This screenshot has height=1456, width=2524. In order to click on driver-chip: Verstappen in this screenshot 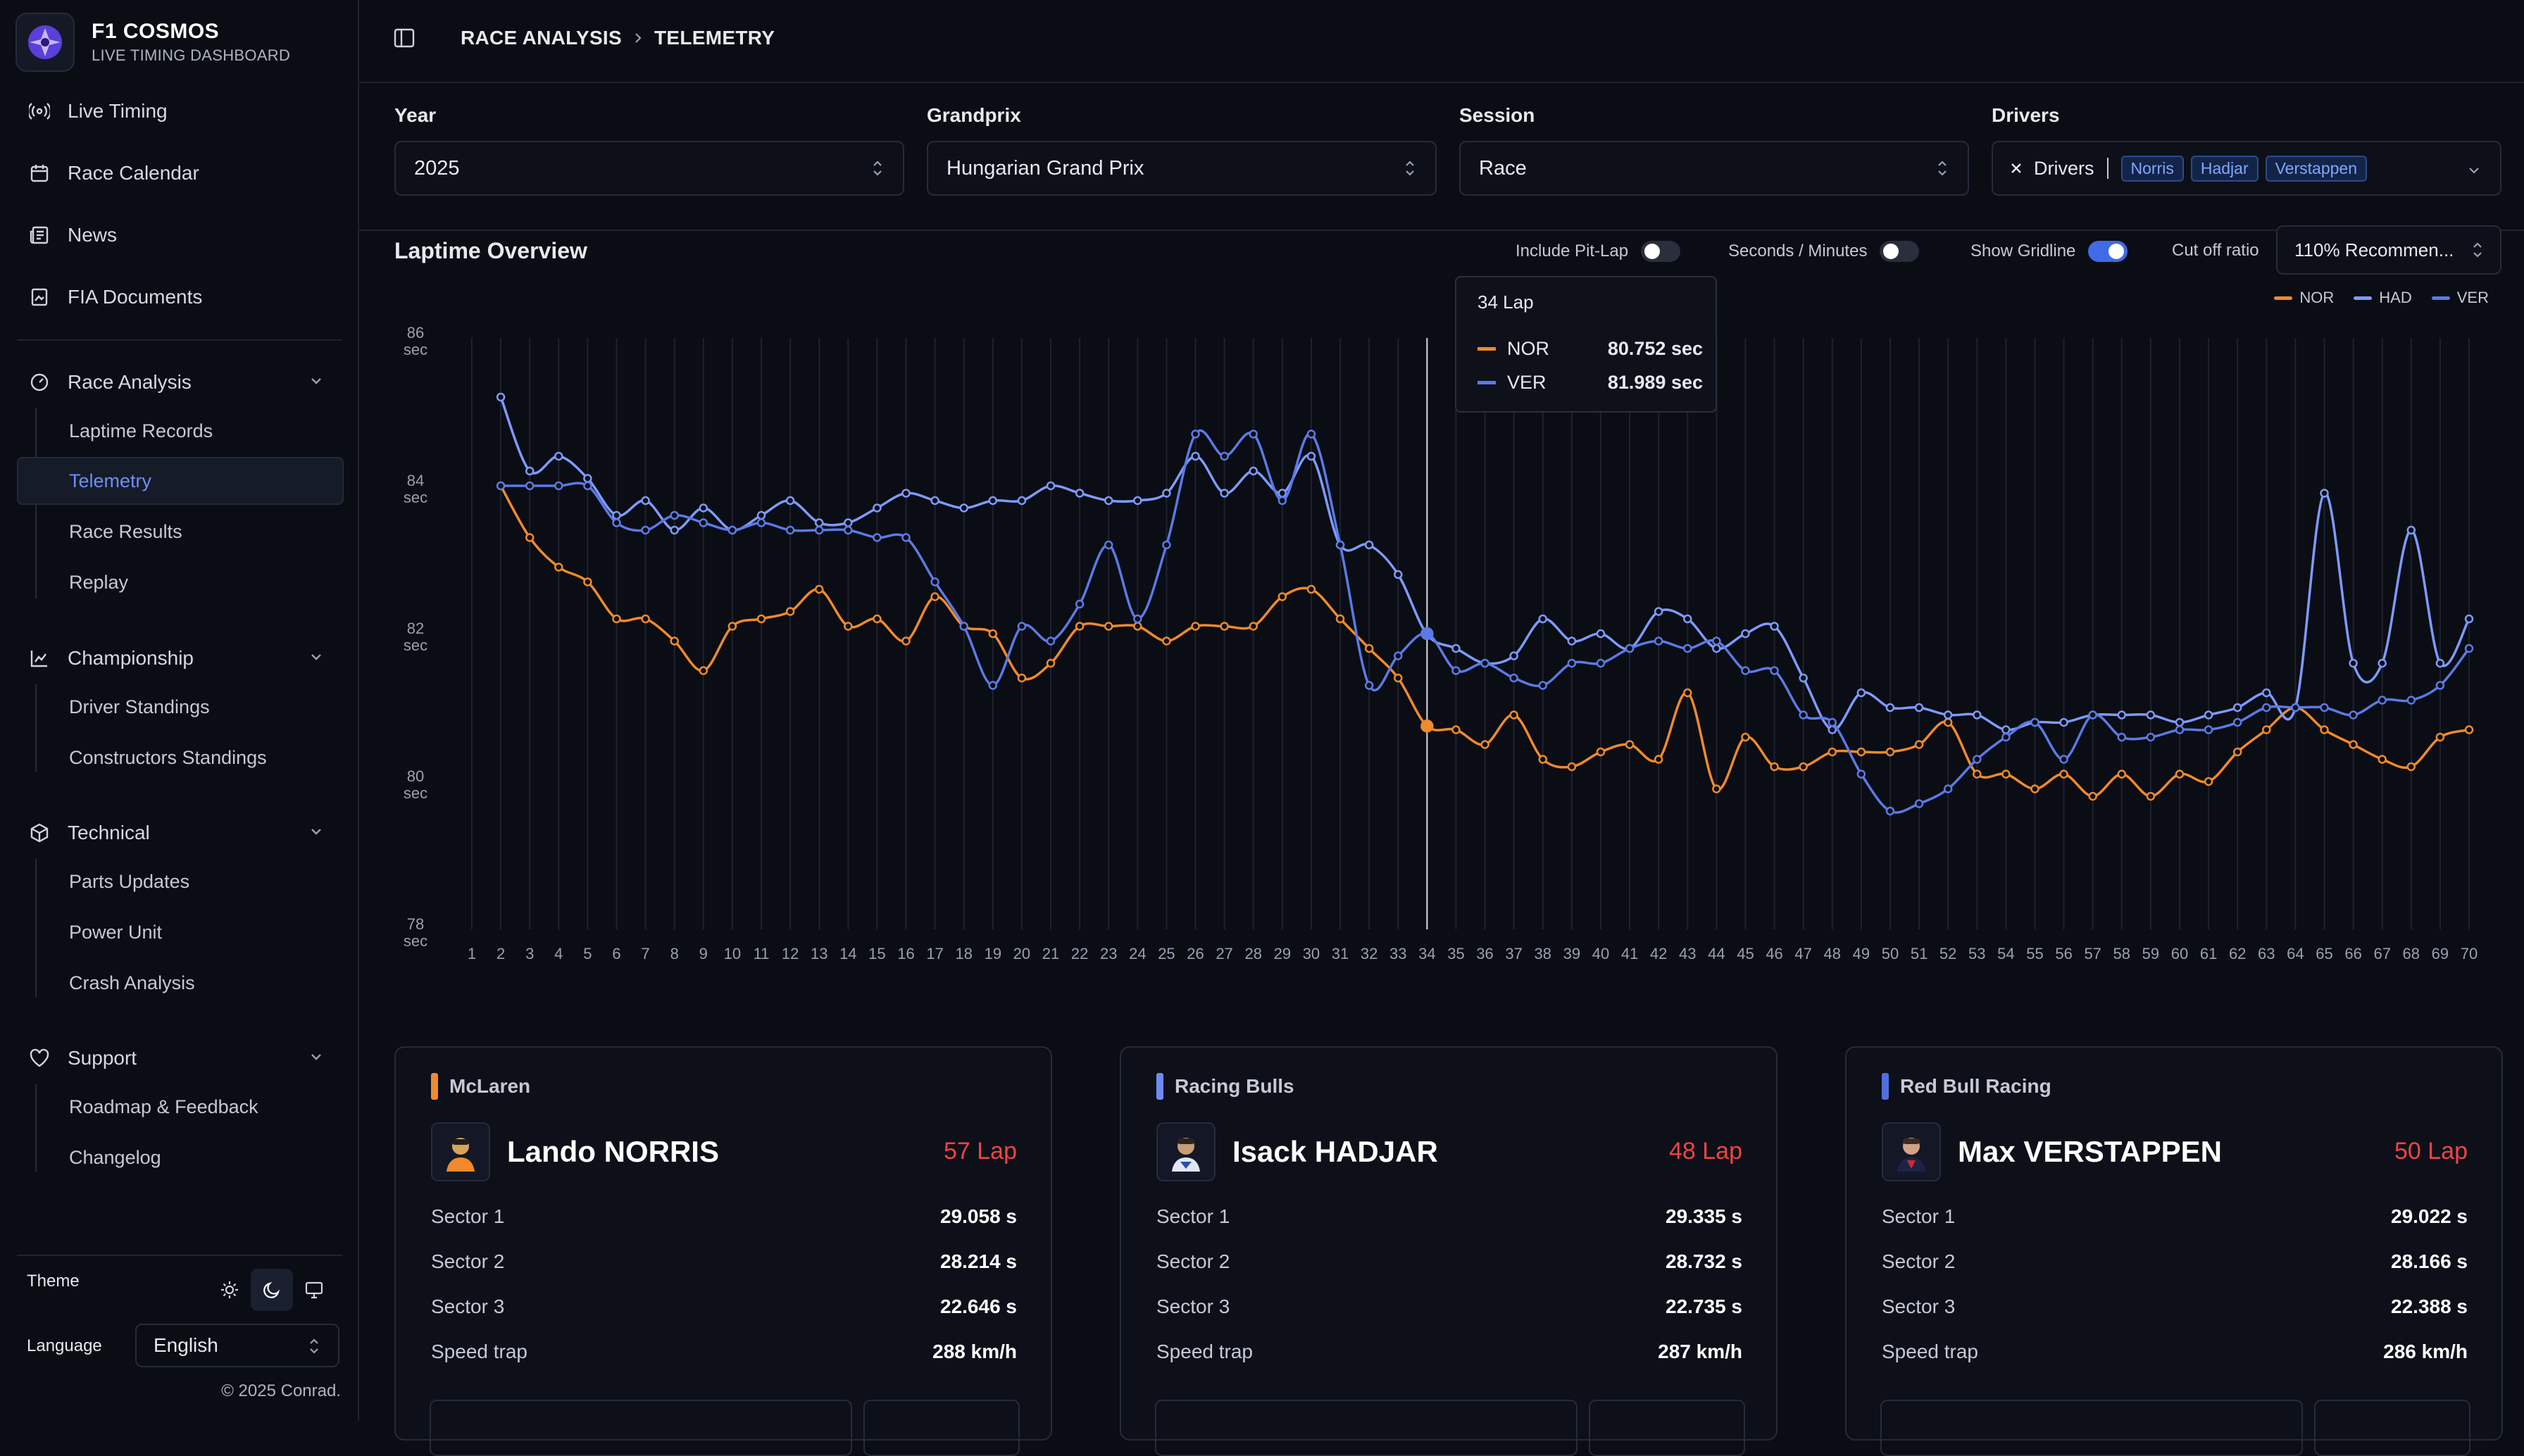, I will do `click(2316, 168)`.